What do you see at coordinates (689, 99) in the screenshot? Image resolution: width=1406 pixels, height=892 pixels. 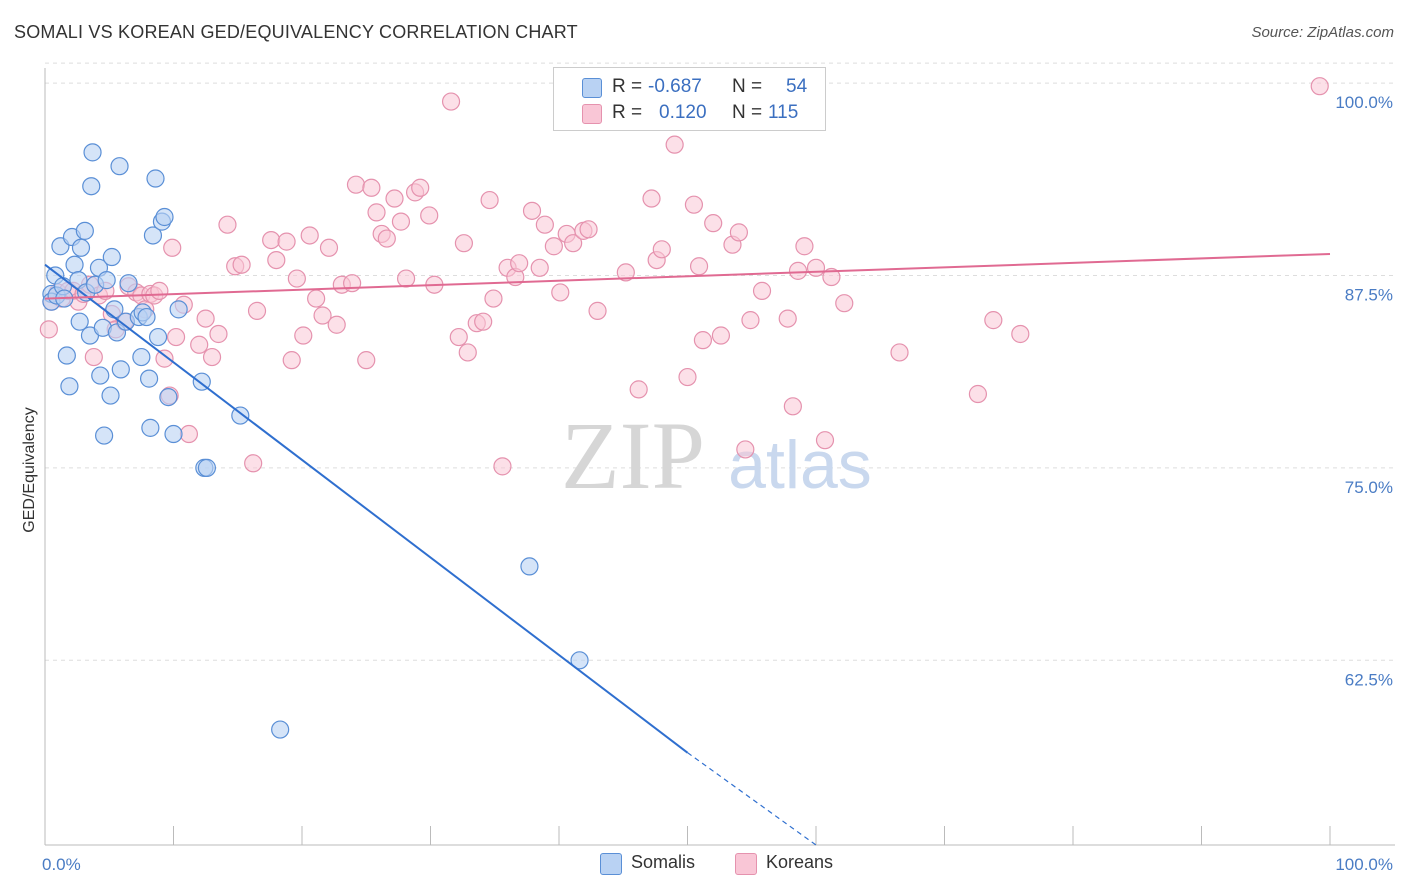 I see `legend-box: R = -0.687 N = 54 R = 0.120 N = 115` at bounding box center [689, 99].